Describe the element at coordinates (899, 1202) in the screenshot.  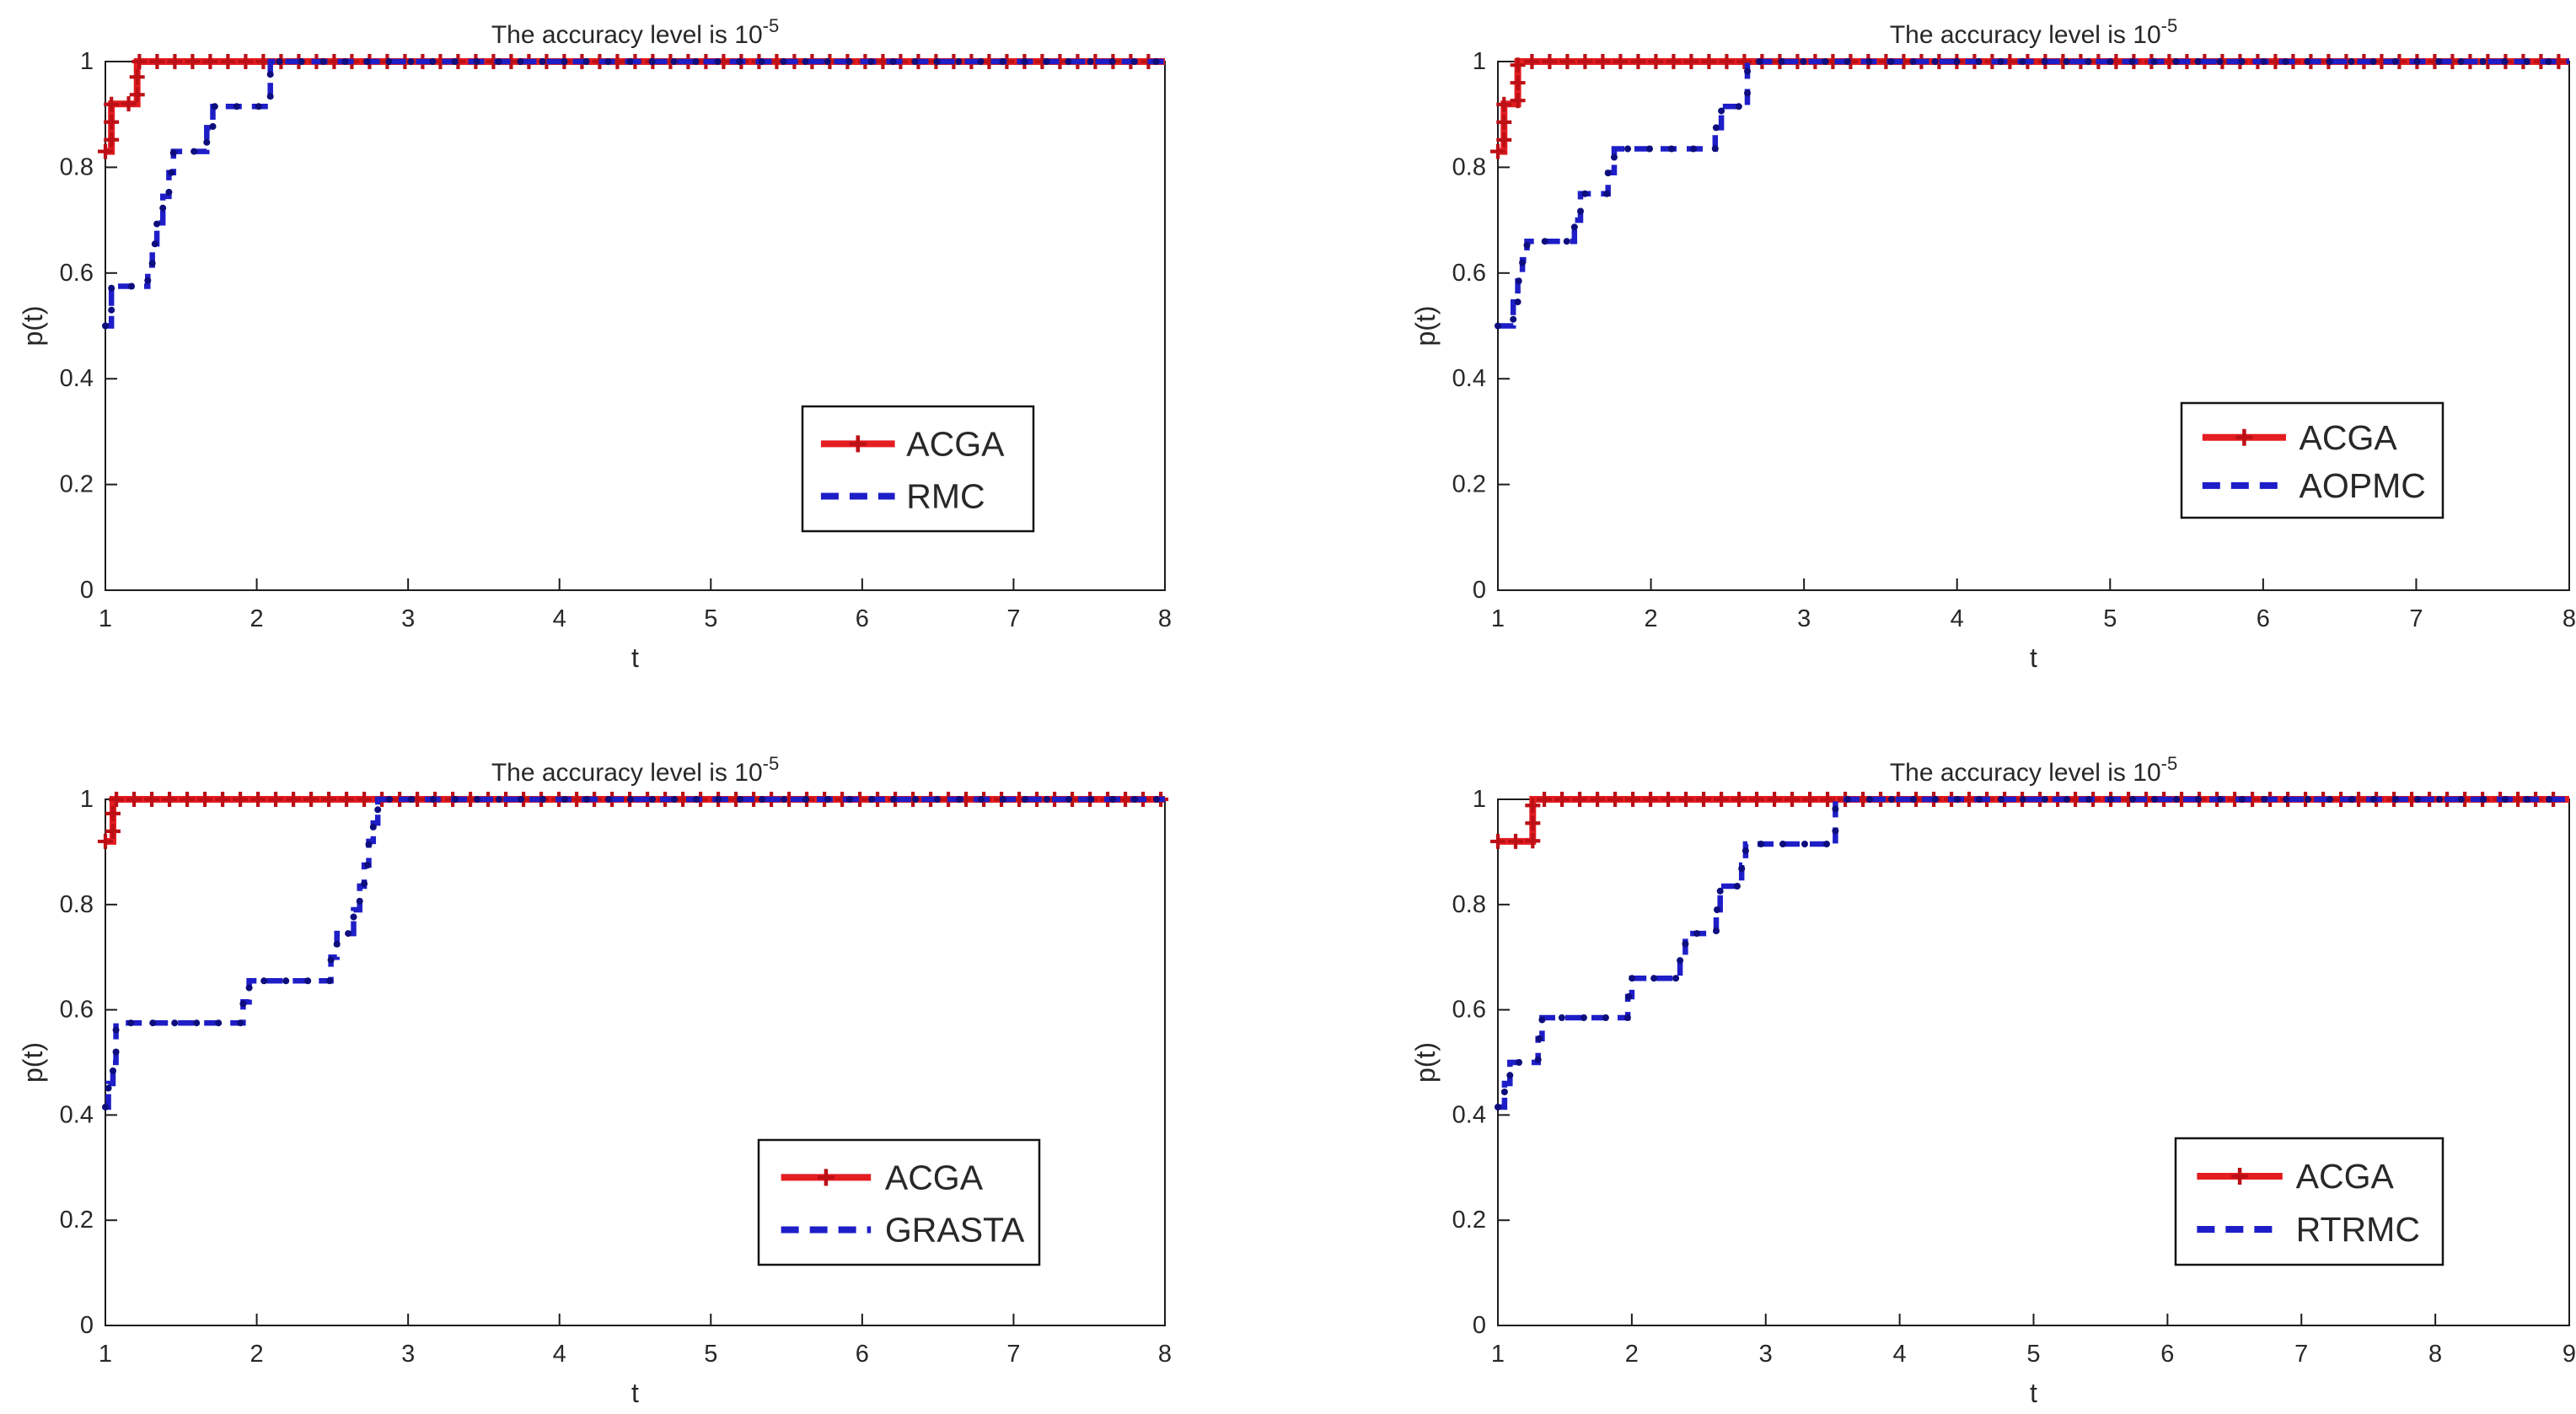
I see `legend: ACGA GRASTA` at that location.